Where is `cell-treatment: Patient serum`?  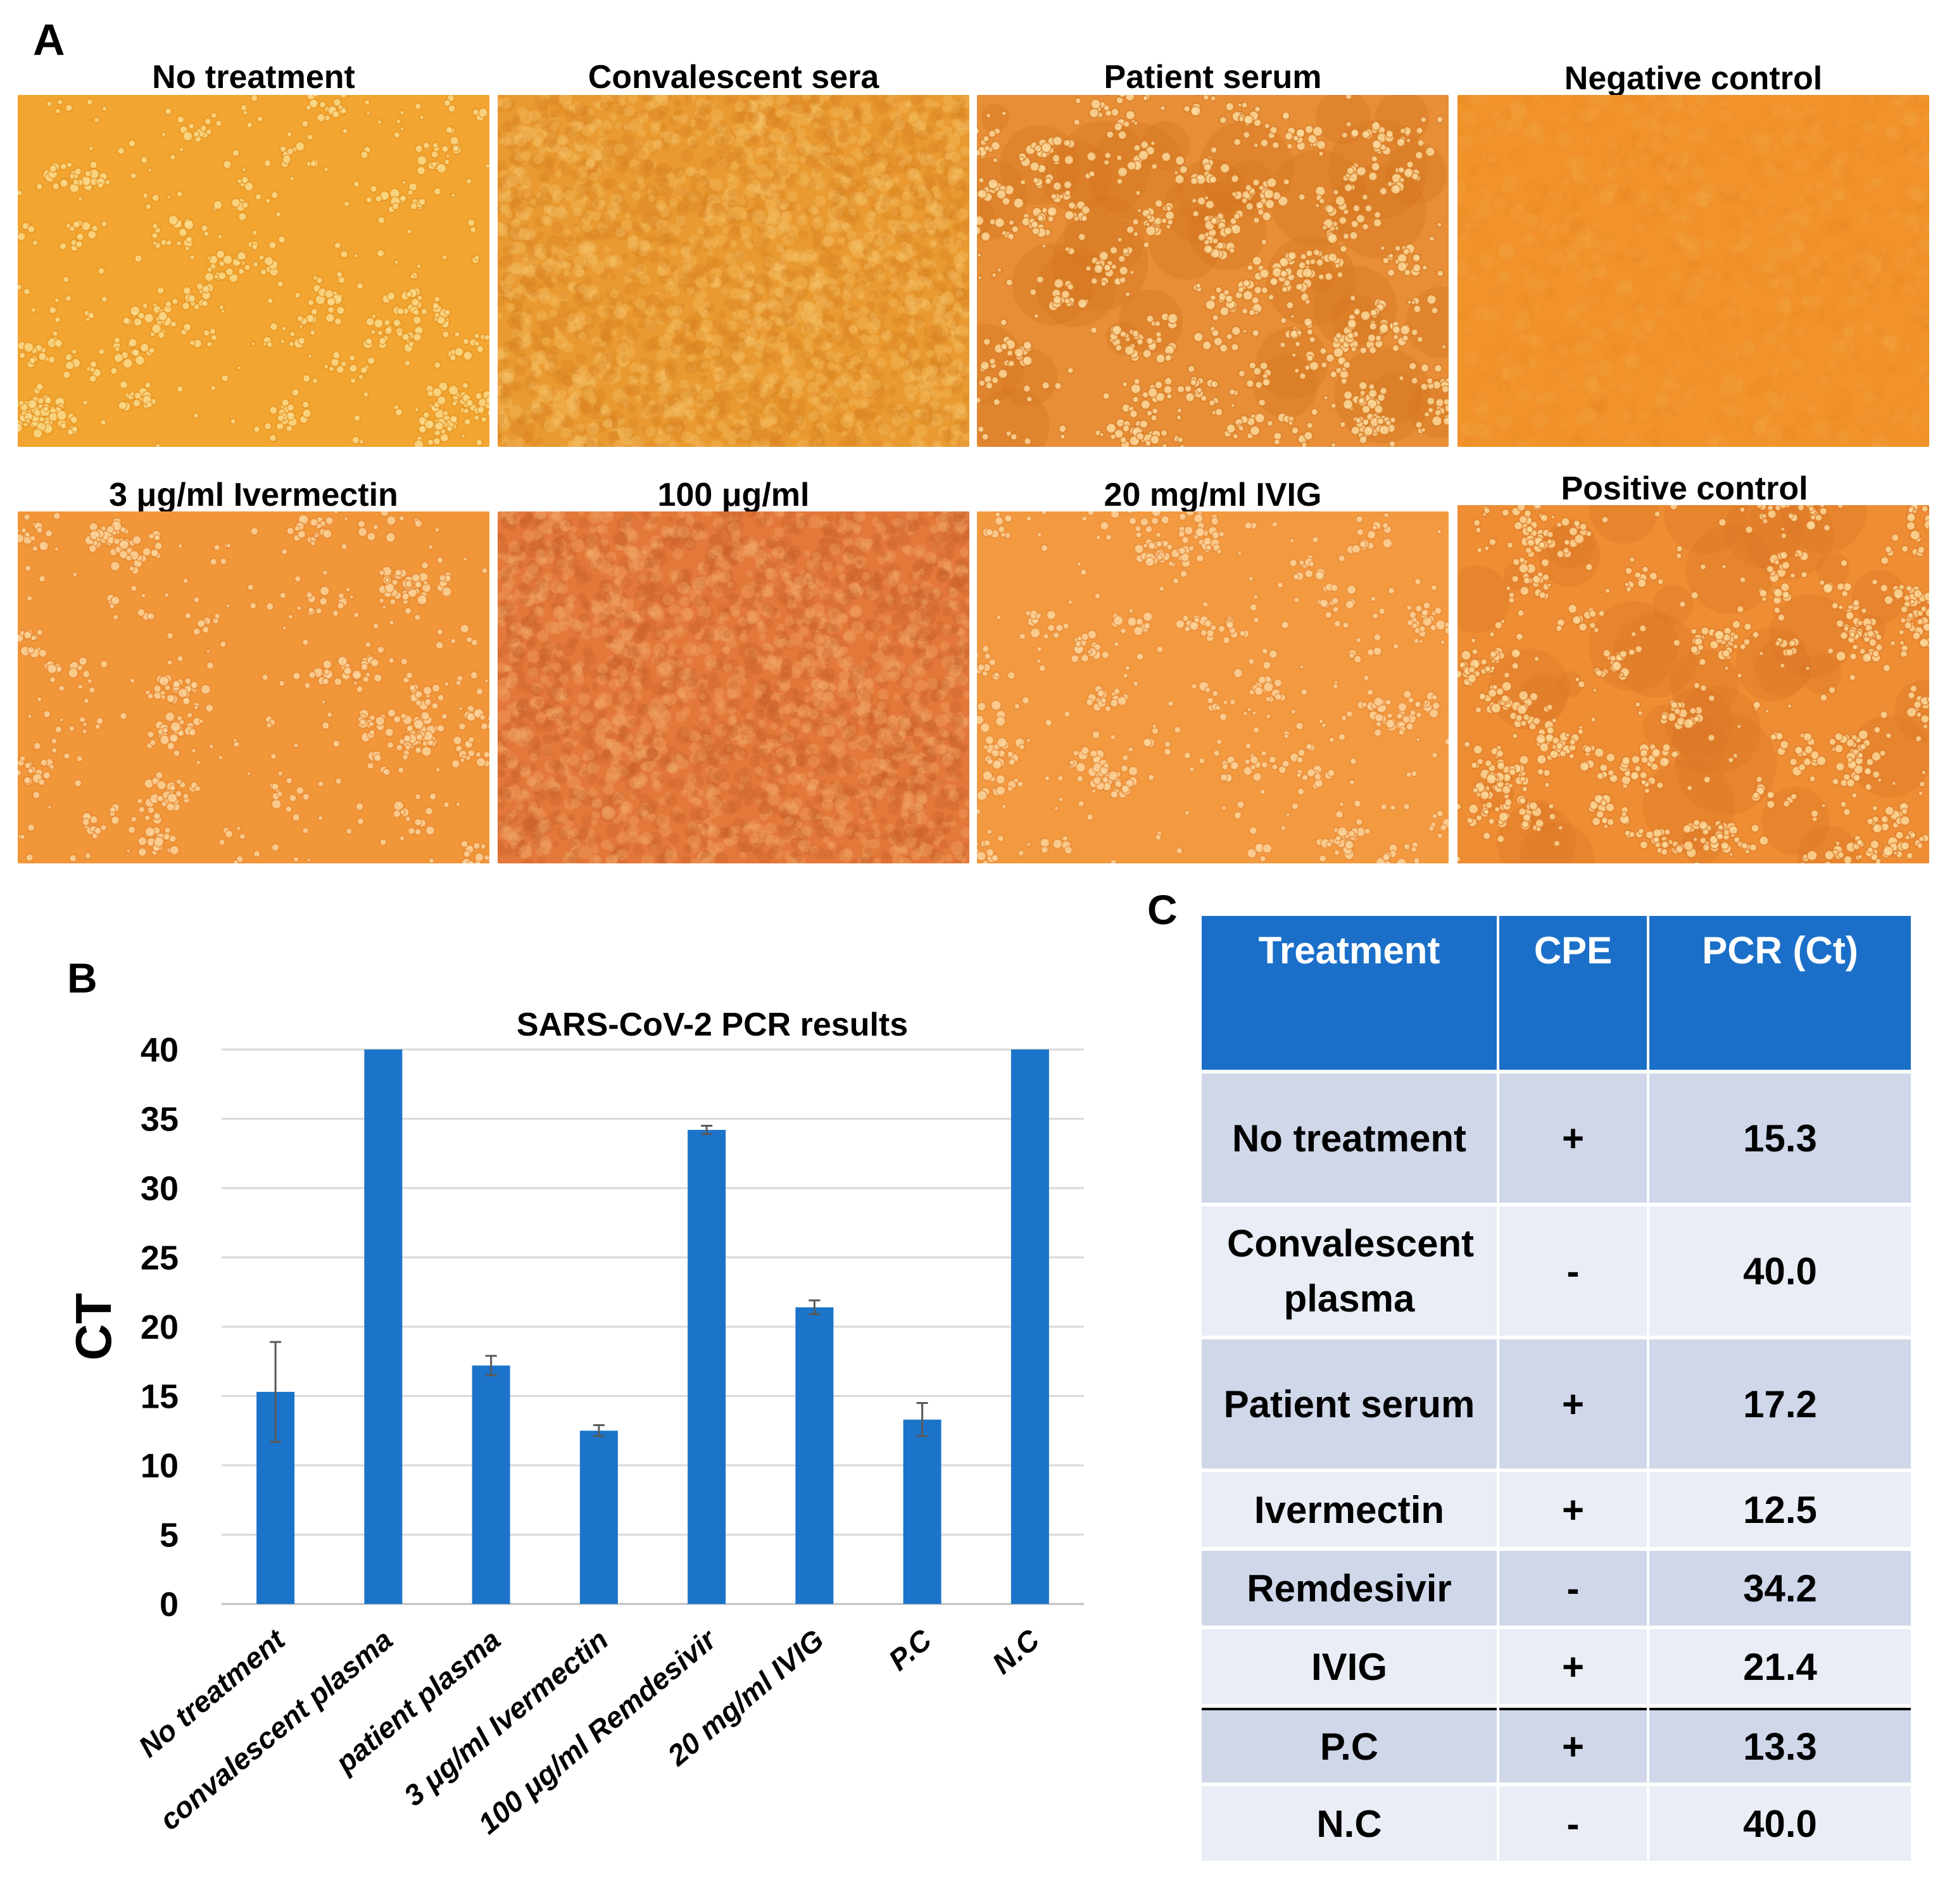
cell-treatment: Patient serum is located at coordinates (1349, 1404).